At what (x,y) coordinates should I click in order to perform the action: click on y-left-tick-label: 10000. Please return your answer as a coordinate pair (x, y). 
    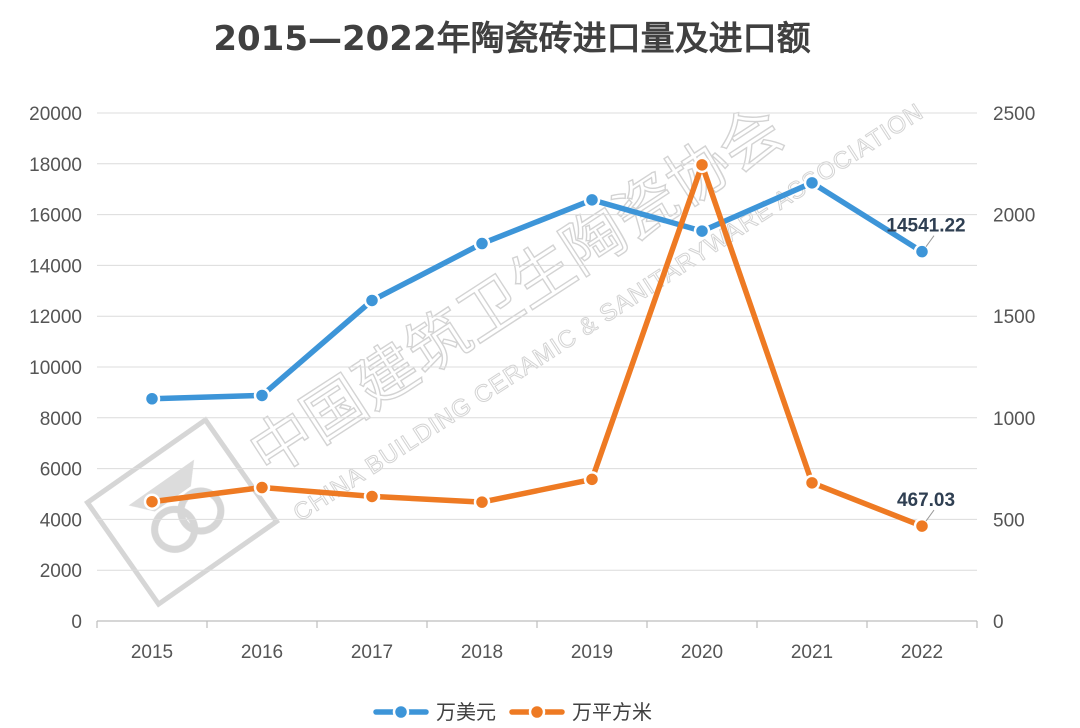
    Looking at the image, I should click on (55, 368).